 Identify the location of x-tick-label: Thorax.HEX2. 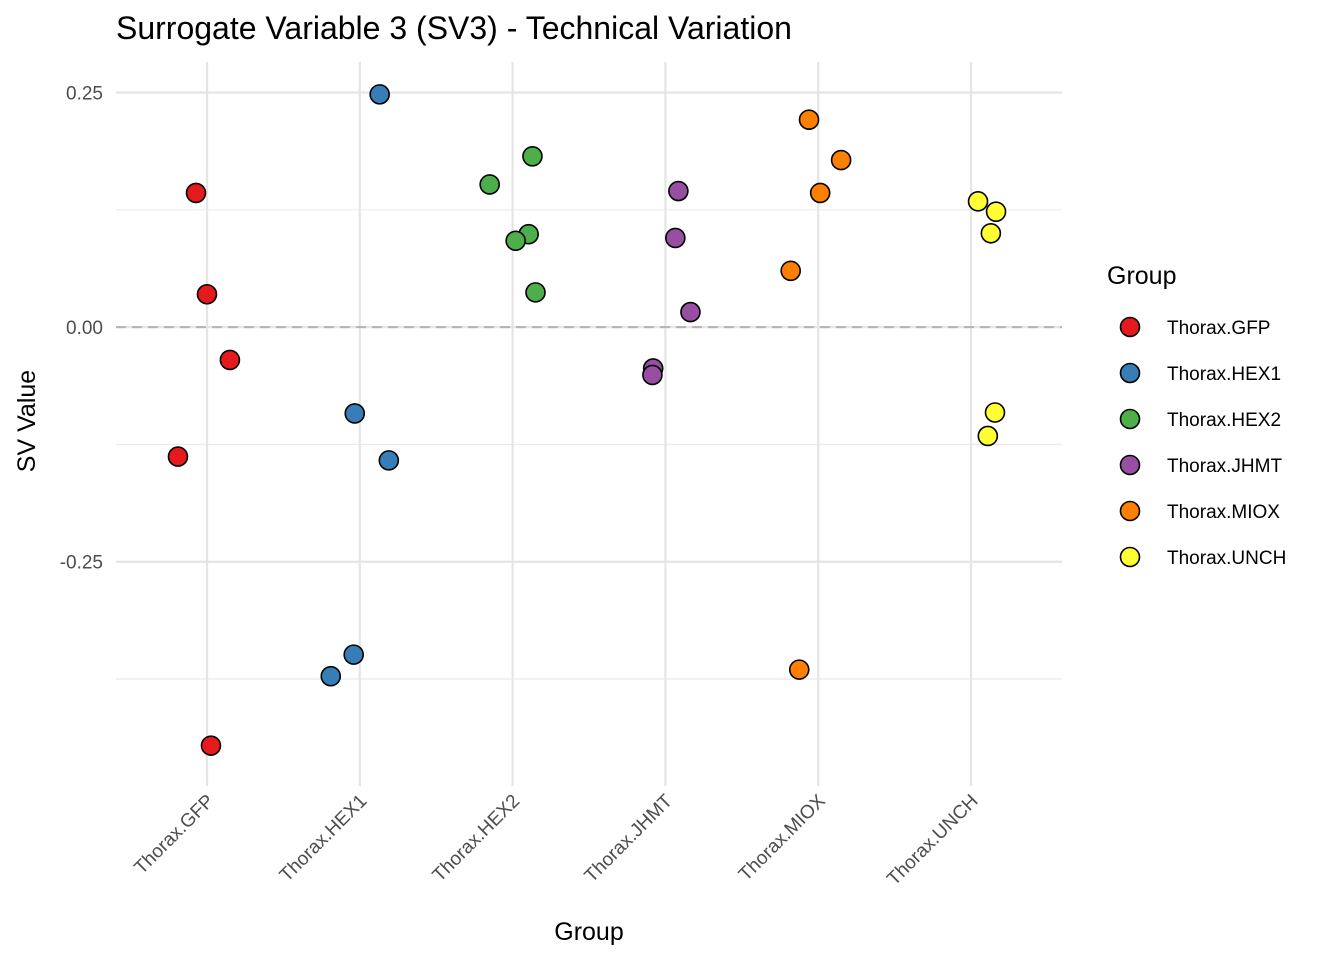
(476, 838).